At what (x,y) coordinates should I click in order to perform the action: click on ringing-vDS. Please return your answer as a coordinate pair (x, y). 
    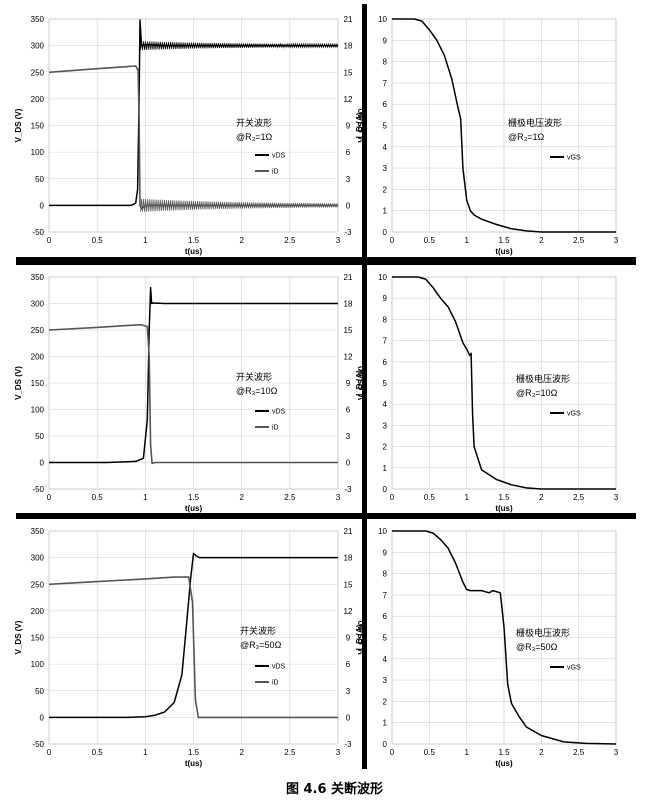
    Looking at the image, I should click on (239, 46).